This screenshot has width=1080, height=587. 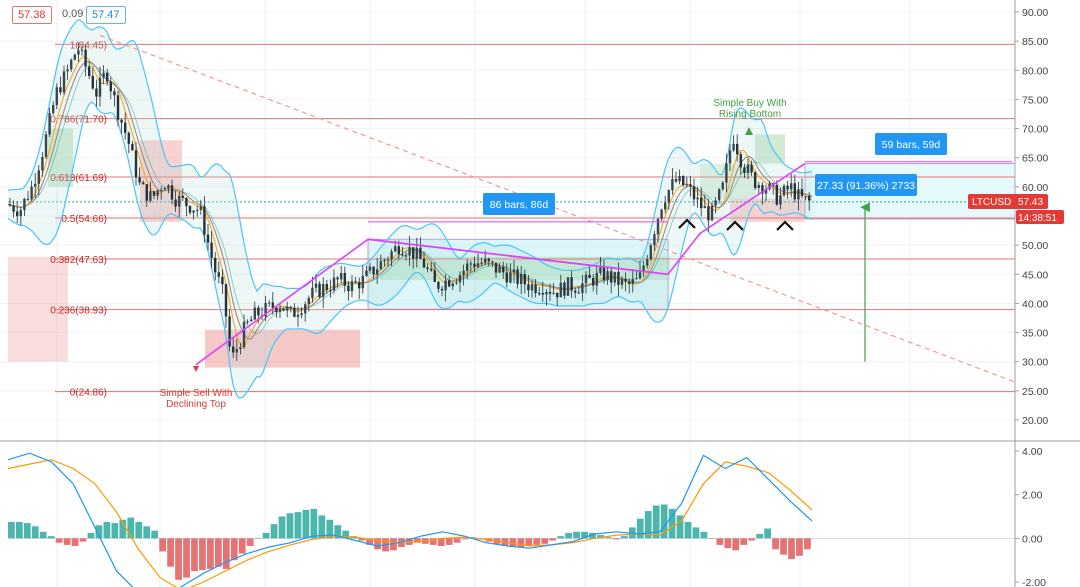 I want to click on y-tick-label: 20.00, so click(x=1035, y=421).